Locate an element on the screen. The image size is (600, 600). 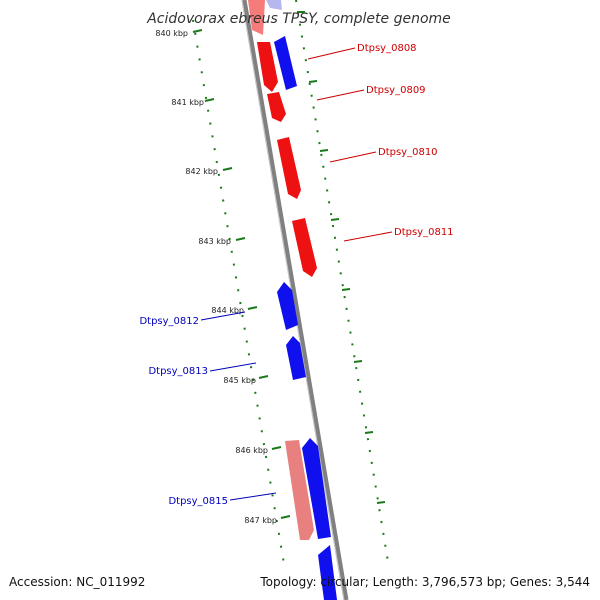
accession-text: Accession: NC_011992 is located at coordinates (77, 582).